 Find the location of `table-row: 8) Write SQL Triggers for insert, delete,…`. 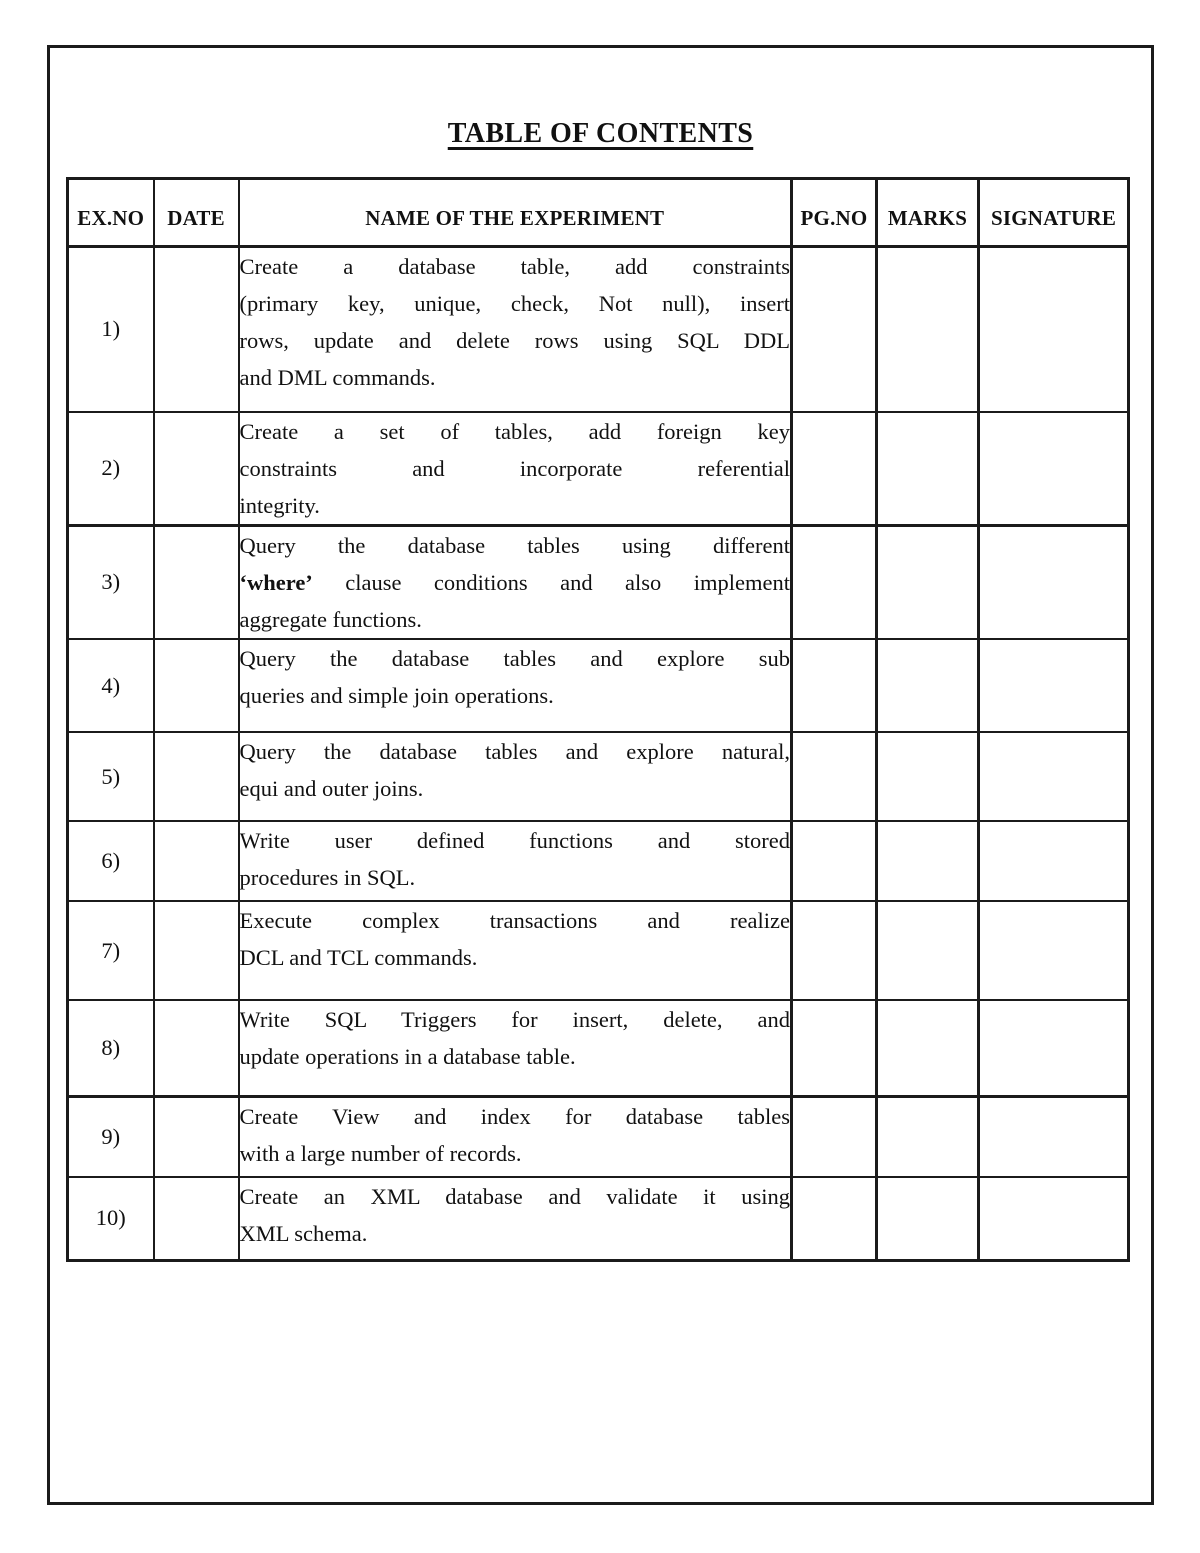

table-row: 8) Write SQL Triggers for insert, delete,… is located at coordinates (598, 1048).